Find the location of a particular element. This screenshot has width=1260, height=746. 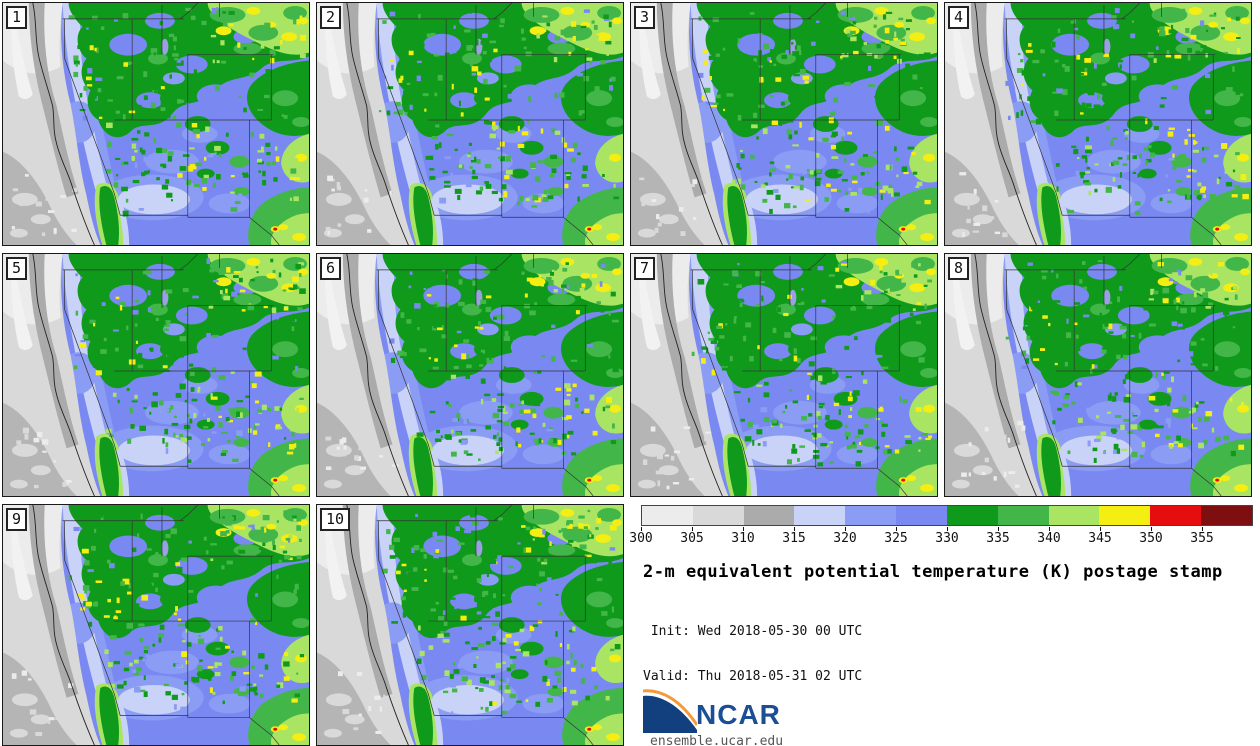

colorbar-tick-label: 340 is located at coordinates (1049, 538).